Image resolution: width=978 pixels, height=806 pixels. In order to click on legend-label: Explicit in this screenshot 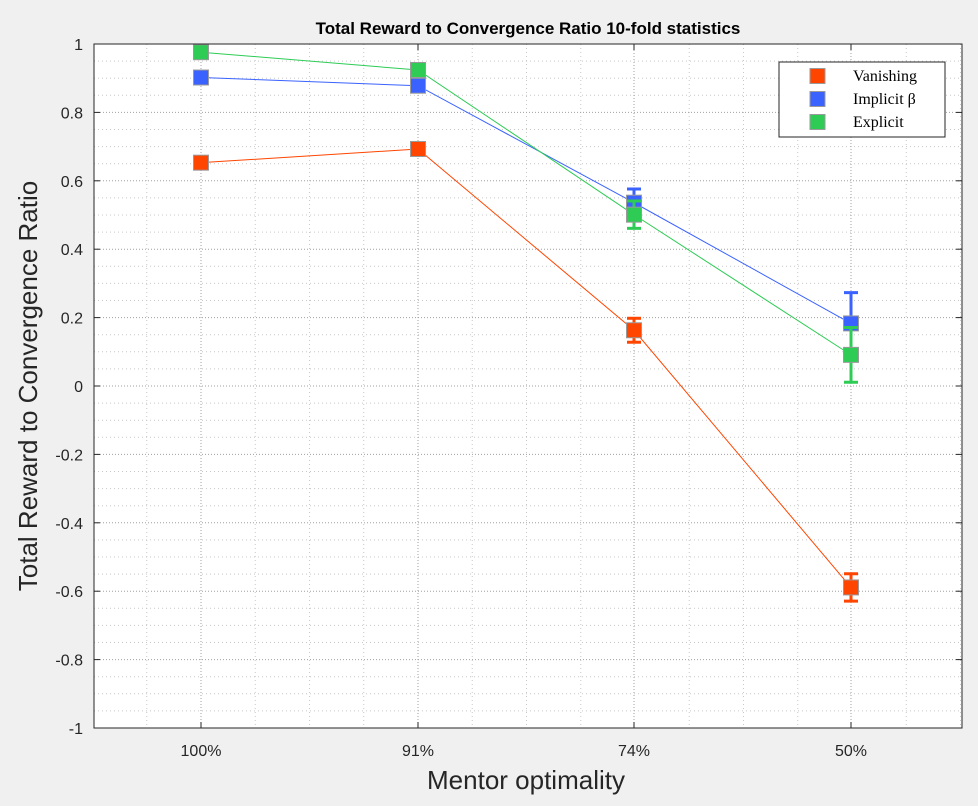, I will do `click(878, 122)`.